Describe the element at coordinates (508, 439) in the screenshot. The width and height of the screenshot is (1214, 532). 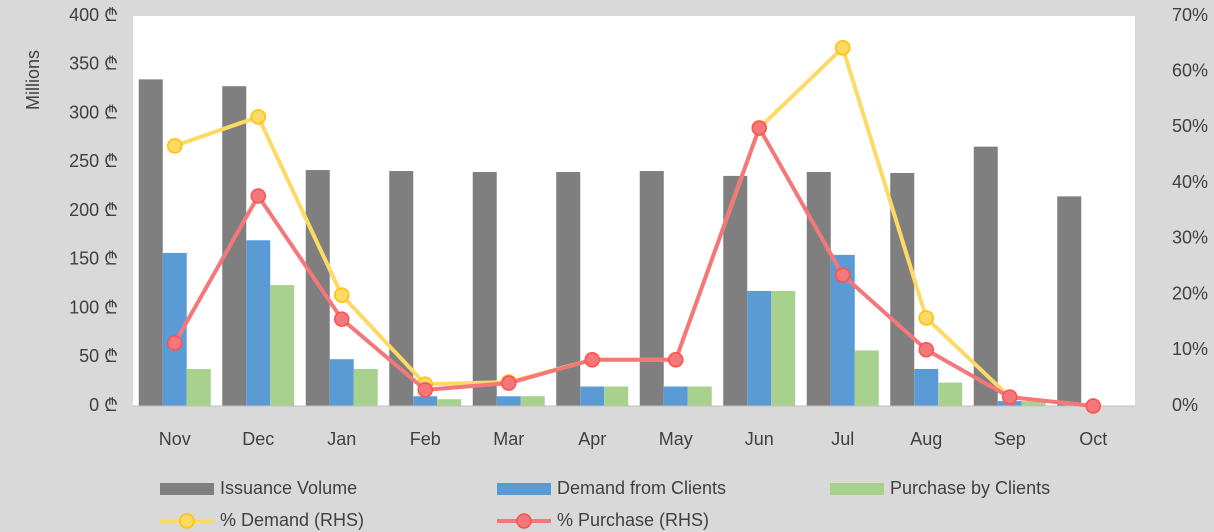
I see `x-tick-label: Mar` at that location.